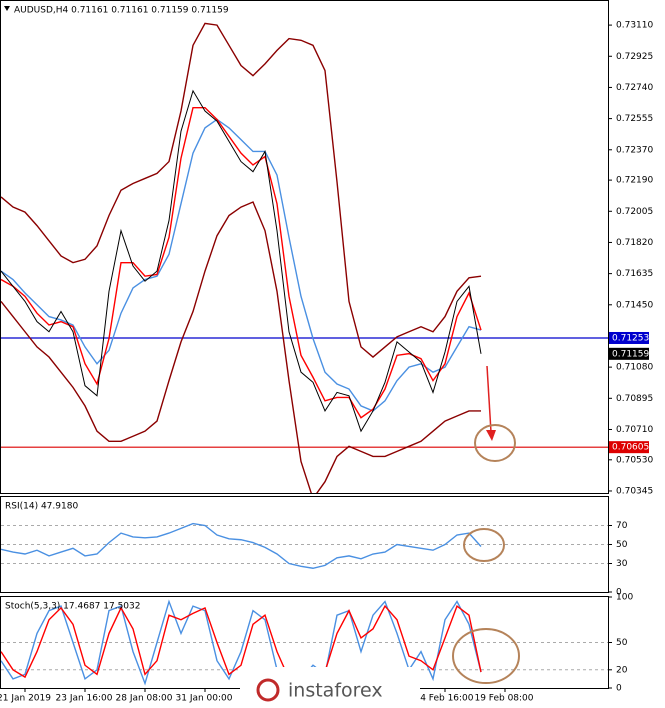 The image size is (665, 708). What do you see at coordinates (624, 598) in the screenshot?
I see `y-tick-label: 100` at bounding box center [624, 598].